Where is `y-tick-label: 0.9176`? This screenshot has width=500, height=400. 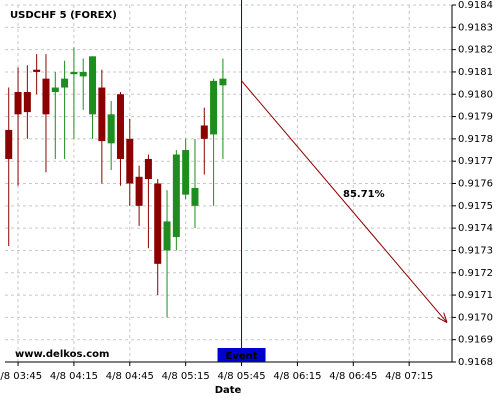 y-tick-label: 0.9176 is located at coordinates (475, 184).